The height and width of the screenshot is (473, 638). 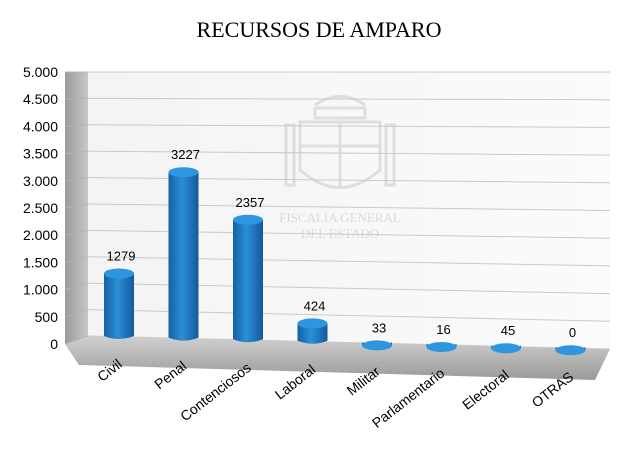 What do you see at coordinates (40, 72) in the screenshot?
I see `y-tick-label: 5.000` at bounding box center [40, 72].